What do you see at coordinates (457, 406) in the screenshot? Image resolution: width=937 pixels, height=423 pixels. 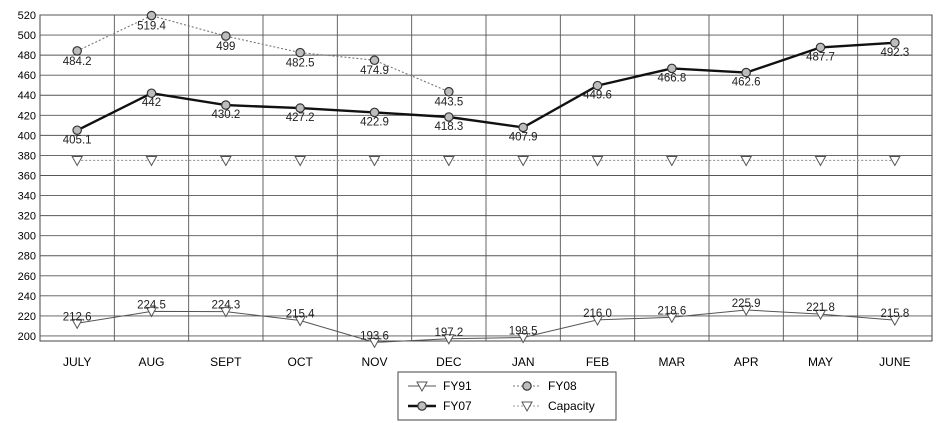 I see `legend-label-fy07: FY07` at bounding box center [457, 406].